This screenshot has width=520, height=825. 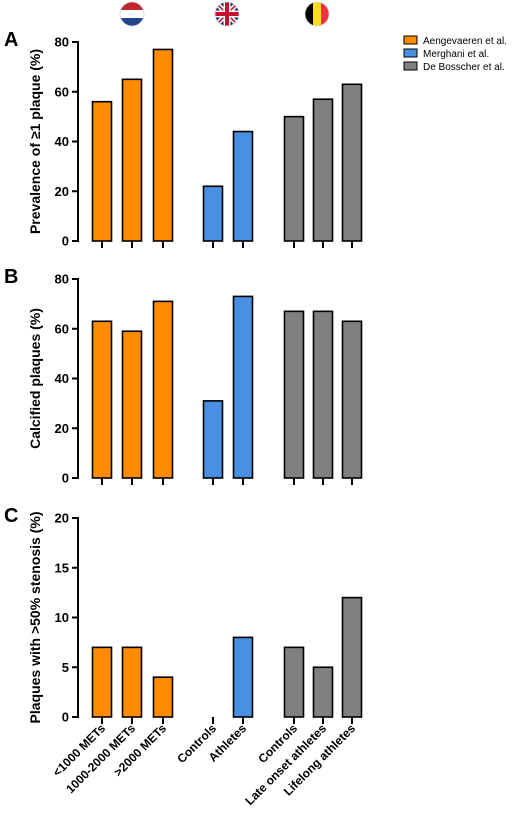 What do you see at coordinates (317, 14) in the screenshot?
I see `belgium-flag-icon` at bounding box center [317, 14].